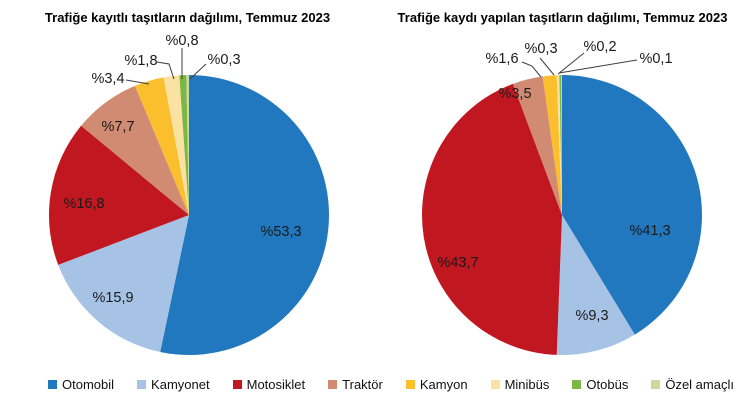  I want to click on pie-label-otomobil: %41,3, so click(649, 231).